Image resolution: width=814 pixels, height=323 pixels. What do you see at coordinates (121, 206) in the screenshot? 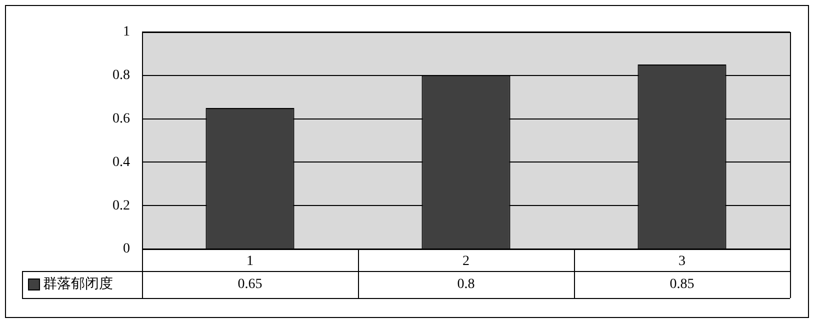
I see `y-tick-label: 0.2` at bounding box center [121, 206].